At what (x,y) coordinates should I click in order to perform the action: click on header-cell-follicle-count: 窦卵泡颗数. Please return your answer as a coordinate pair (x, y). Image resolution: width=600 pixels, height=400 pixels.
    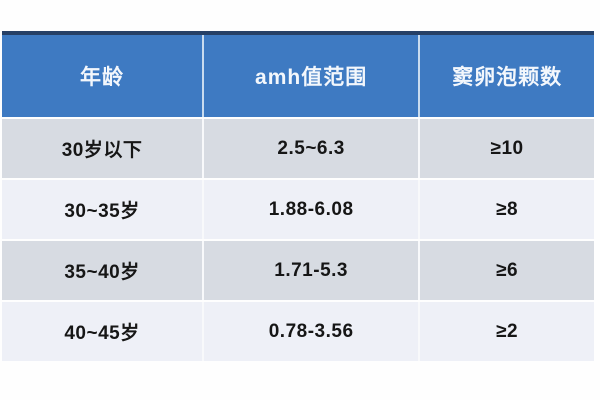
    Looking at the image, I should click on (506, 76).